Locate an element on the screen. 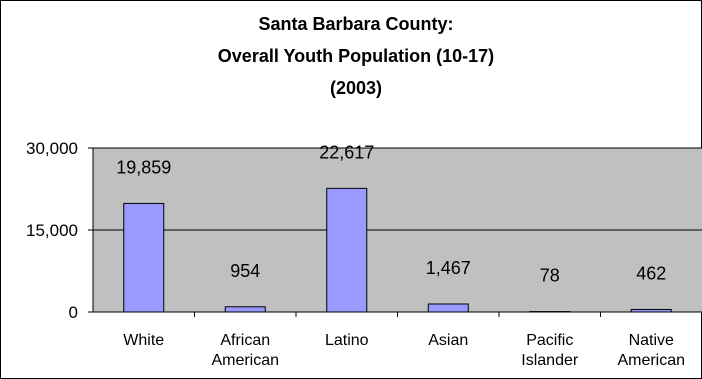 This screenshot has height=379, width=702. bar-value-label: 1,467 is located at coordinates (448, 268).